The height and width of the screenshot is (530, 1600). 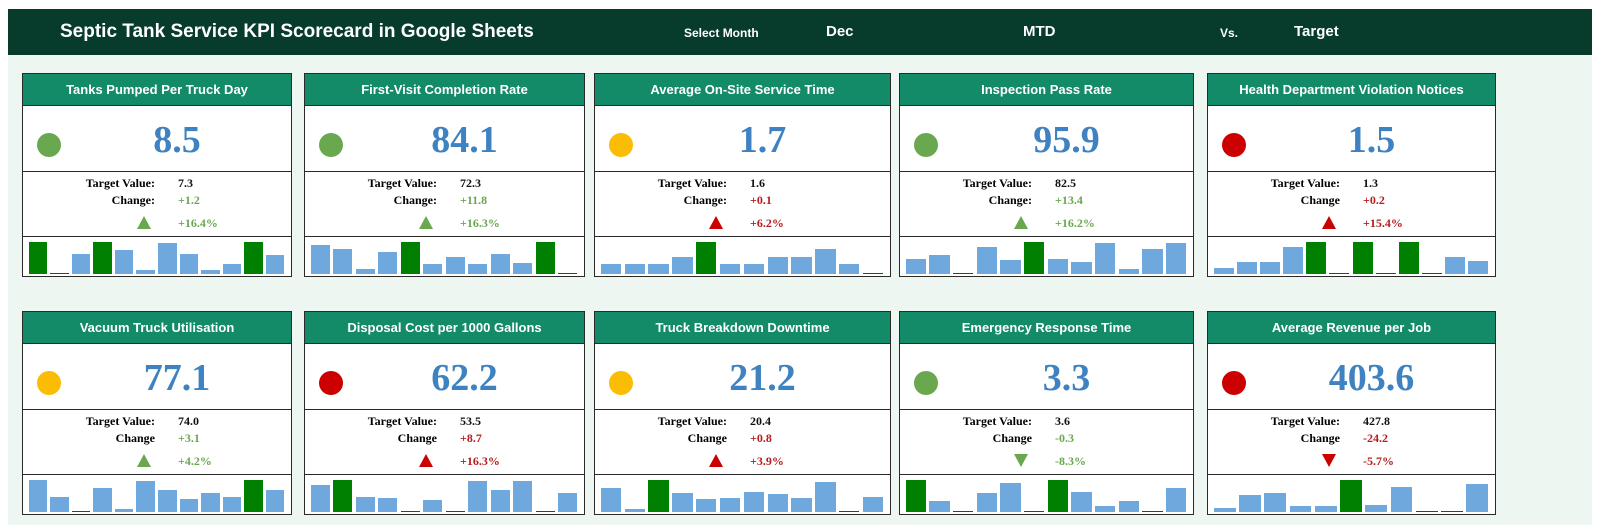 I want to click on kpi-title: Emergency Response Time, so click(x=1046, y=328).